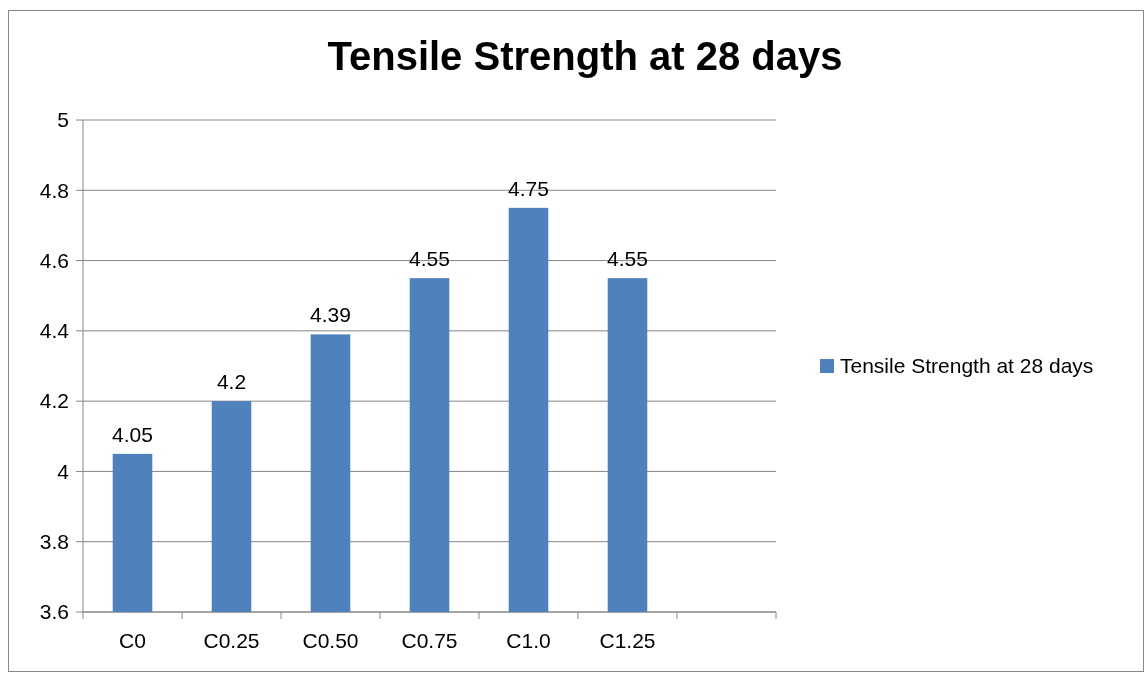 This screenshot has height=674, width=1144. I want to click on data-label: 4.39, so click(330, 315).